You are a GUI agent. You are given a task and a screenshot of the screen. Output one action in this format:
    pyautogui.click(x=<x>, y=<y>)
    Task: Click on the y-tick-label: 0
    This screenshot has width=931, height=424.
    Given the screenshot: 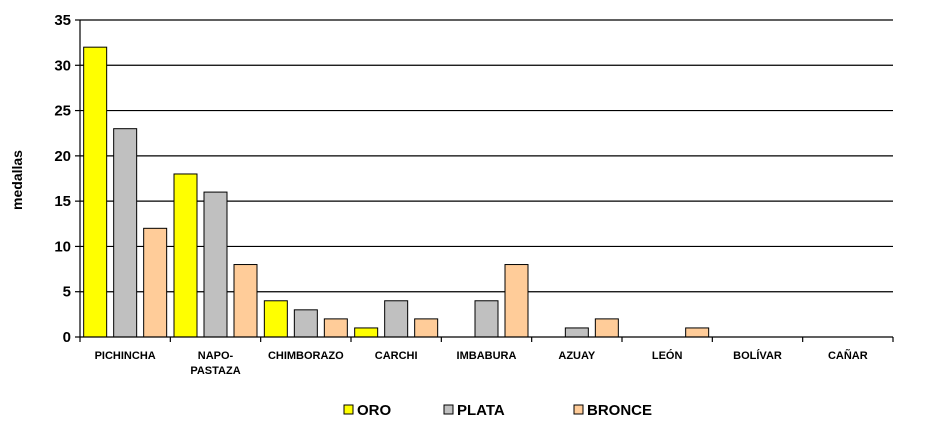 What is the action you would take?
    pyautogui.click(x=67, y=337)
    